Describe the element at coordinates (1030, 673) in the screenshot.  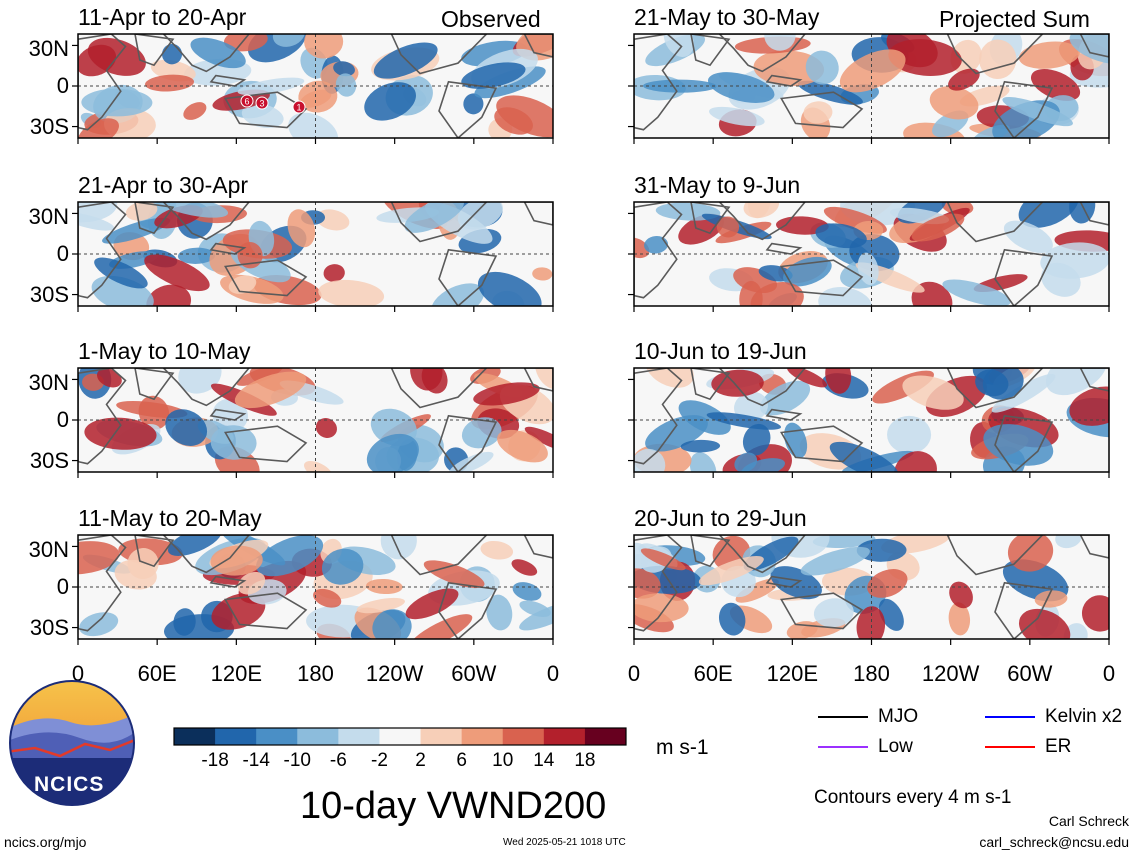
I see `lon-label: 60W` at that location.